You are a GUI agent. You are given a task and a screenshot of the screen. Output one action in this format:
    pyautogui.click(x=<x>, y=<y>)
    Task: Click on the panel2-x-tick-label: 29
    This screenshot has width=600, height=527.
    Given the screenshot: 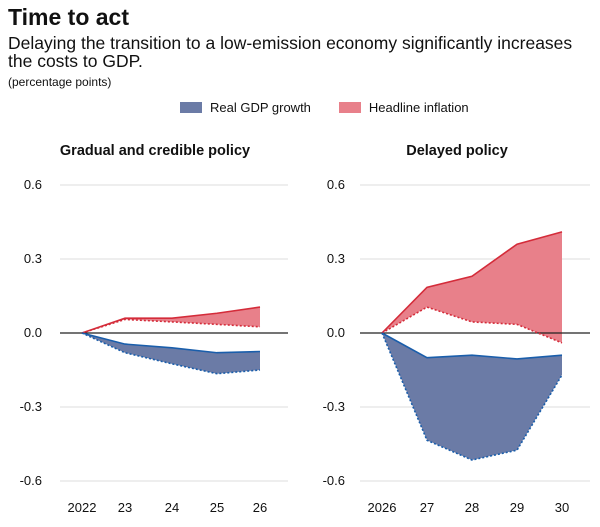 What is the action you would take?
    pyautogui.click(x=517, y=507)
    